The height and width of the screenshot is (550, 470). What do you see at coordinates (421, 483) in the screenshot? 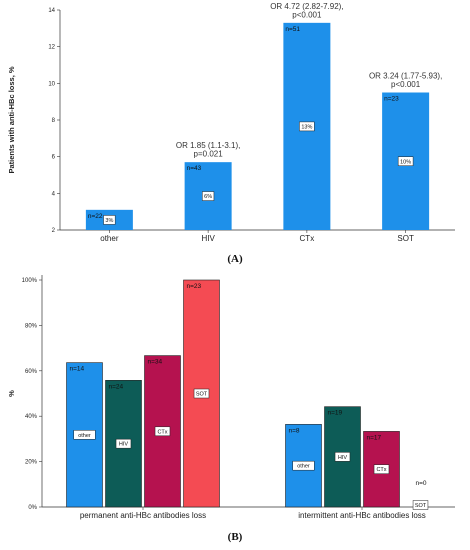
I see `panel-b-n-label: n=0` at bounding box center [421, 483].